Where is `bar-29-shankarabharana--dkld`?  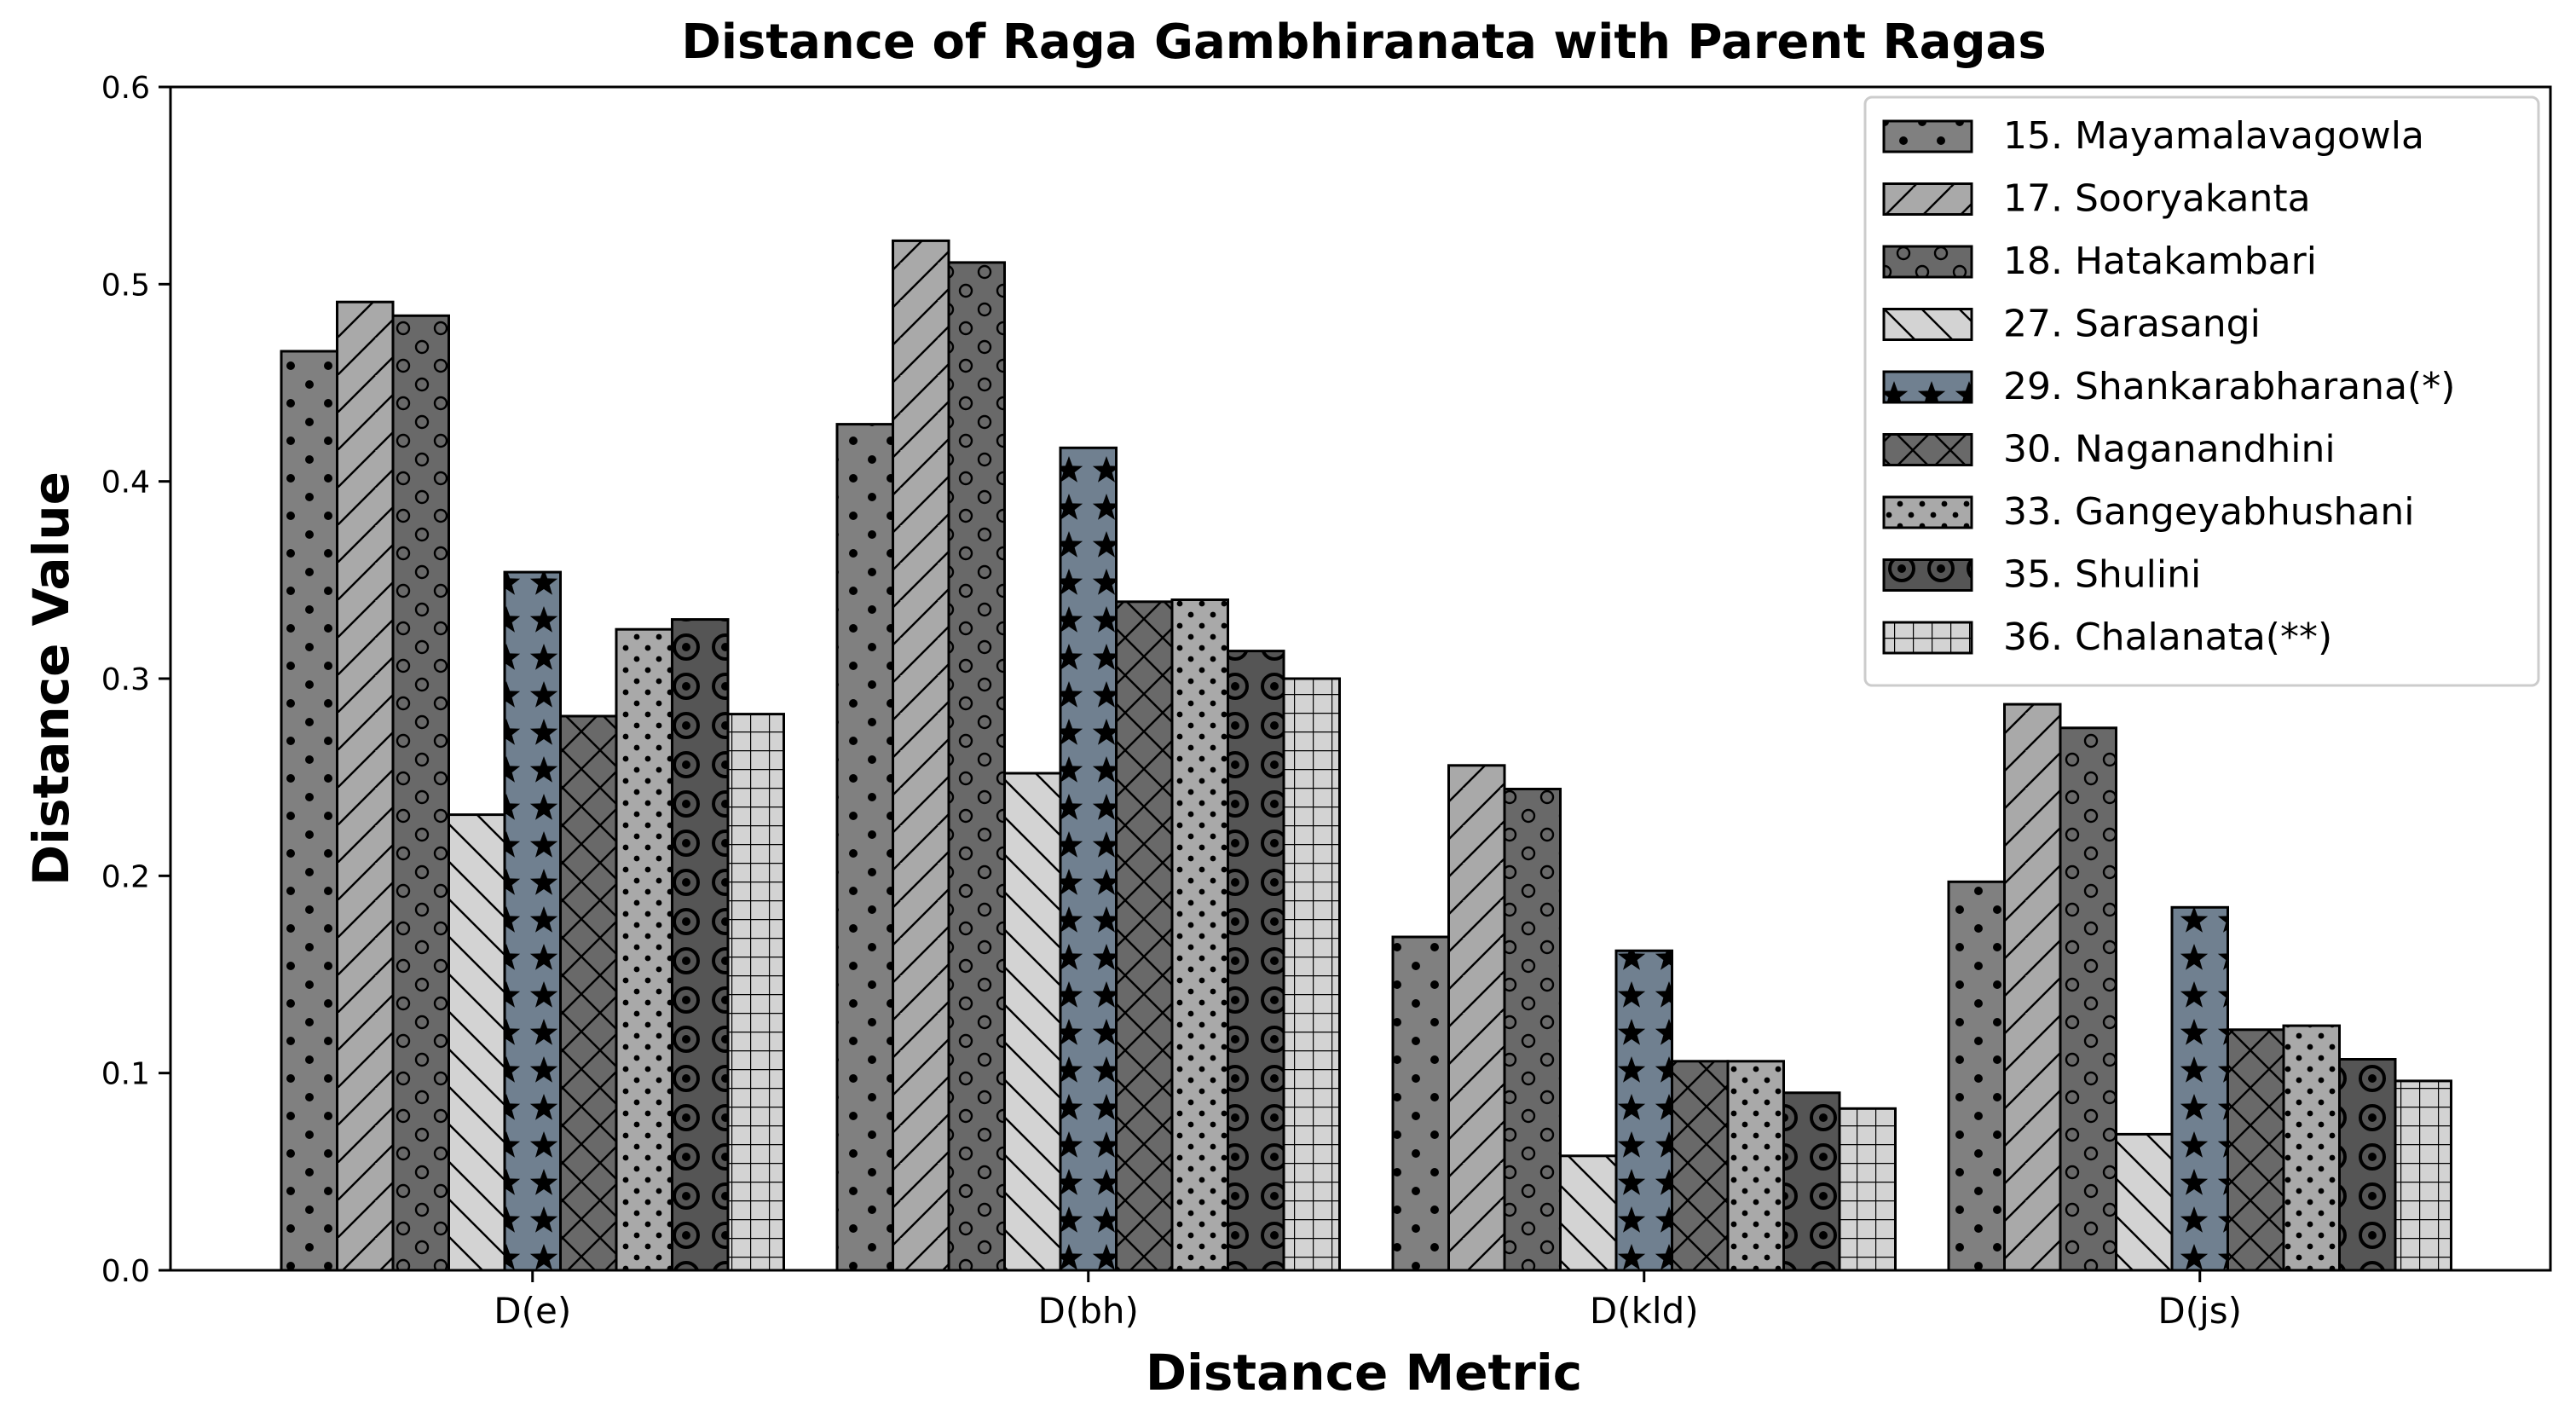
bar-29-shankarabharana--dkld is located at coordinates (1643, 1110).